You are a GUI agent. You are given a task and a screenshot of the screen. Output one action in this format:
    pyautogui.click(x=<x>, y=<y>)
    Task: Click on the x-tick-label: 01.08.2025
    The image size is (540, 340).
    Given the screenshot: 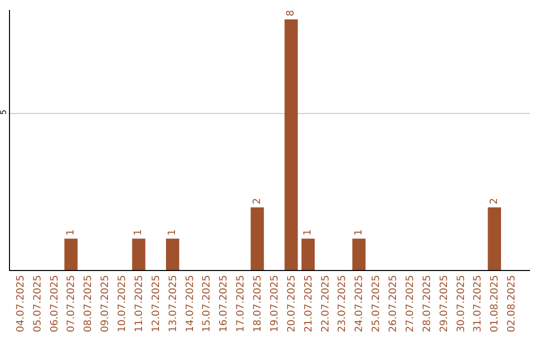 What is the action you would take?
    pyautogui.click(x=495, y=303)
    